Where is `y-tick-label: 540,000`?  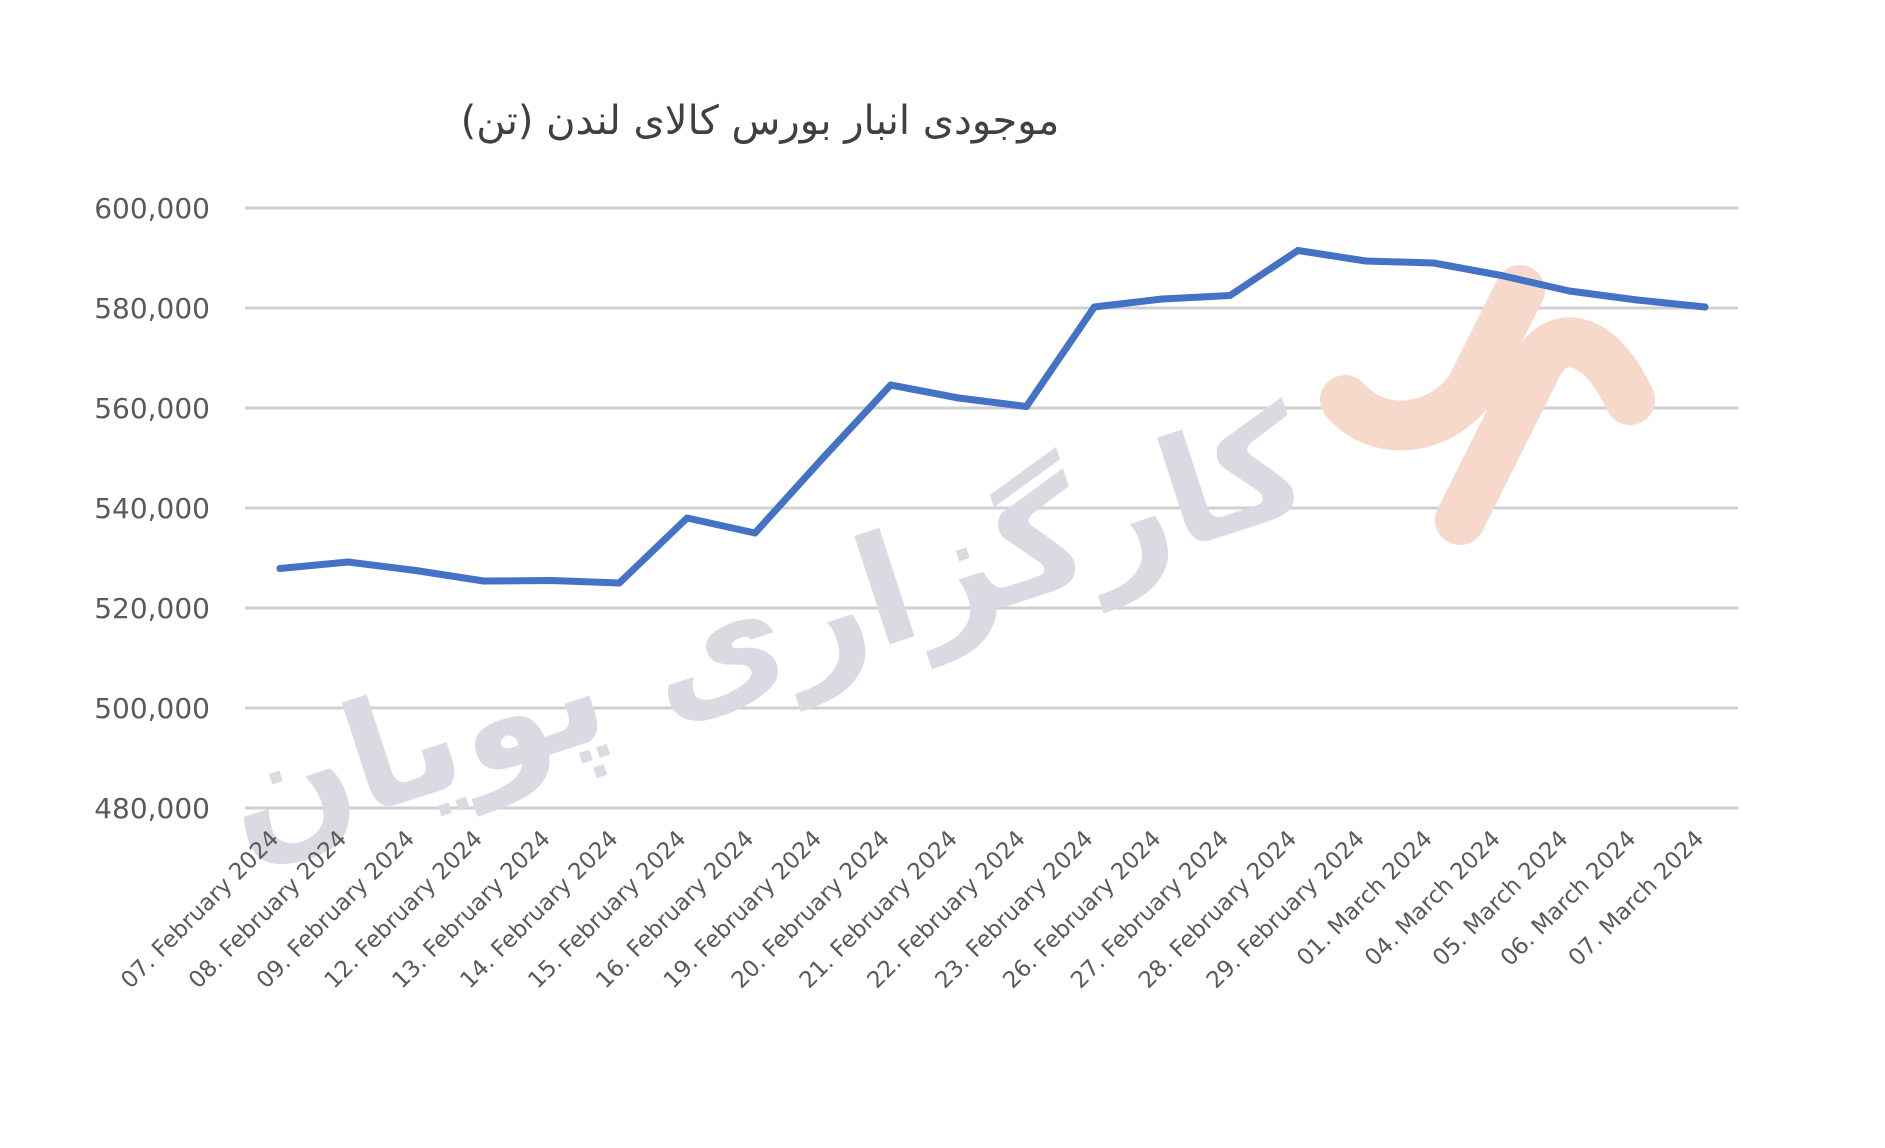
y-tick-label: 540,000 is located at coordinates (152, 508).